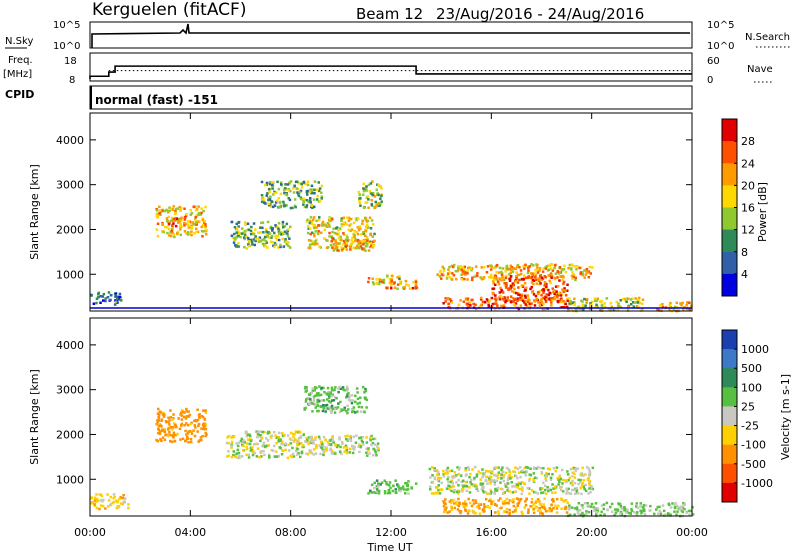 This screenshot has width=800, height=554. What do you see at coordinates (389, 14) in the screenshot?
I see `beam-label: Beam 12` at bounding box center [389, 14].